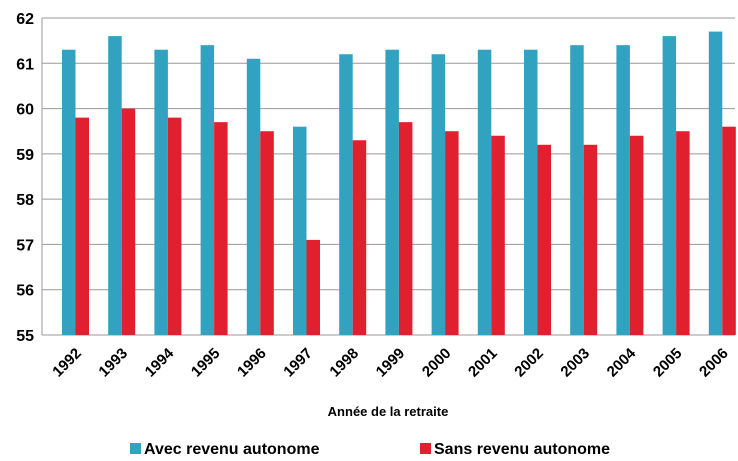 Image resolution: width=738 pixels, height=461 pixels. Describe the element at coordinates (391, 363) in the screenshot. I see `x-tick-label: 1999` at that location.